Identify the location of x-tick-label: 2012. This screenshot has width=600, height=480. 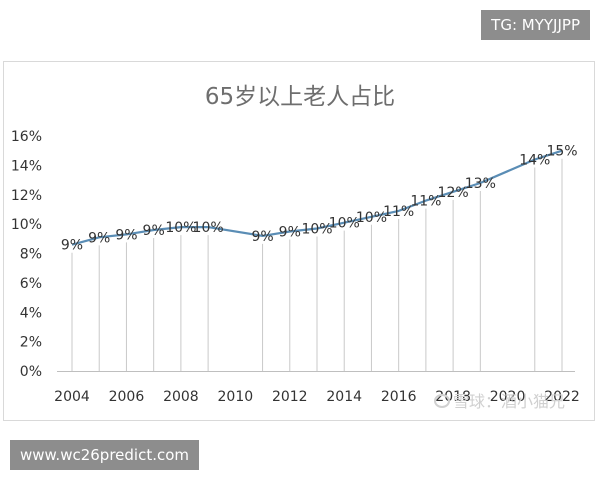
(290, 397).